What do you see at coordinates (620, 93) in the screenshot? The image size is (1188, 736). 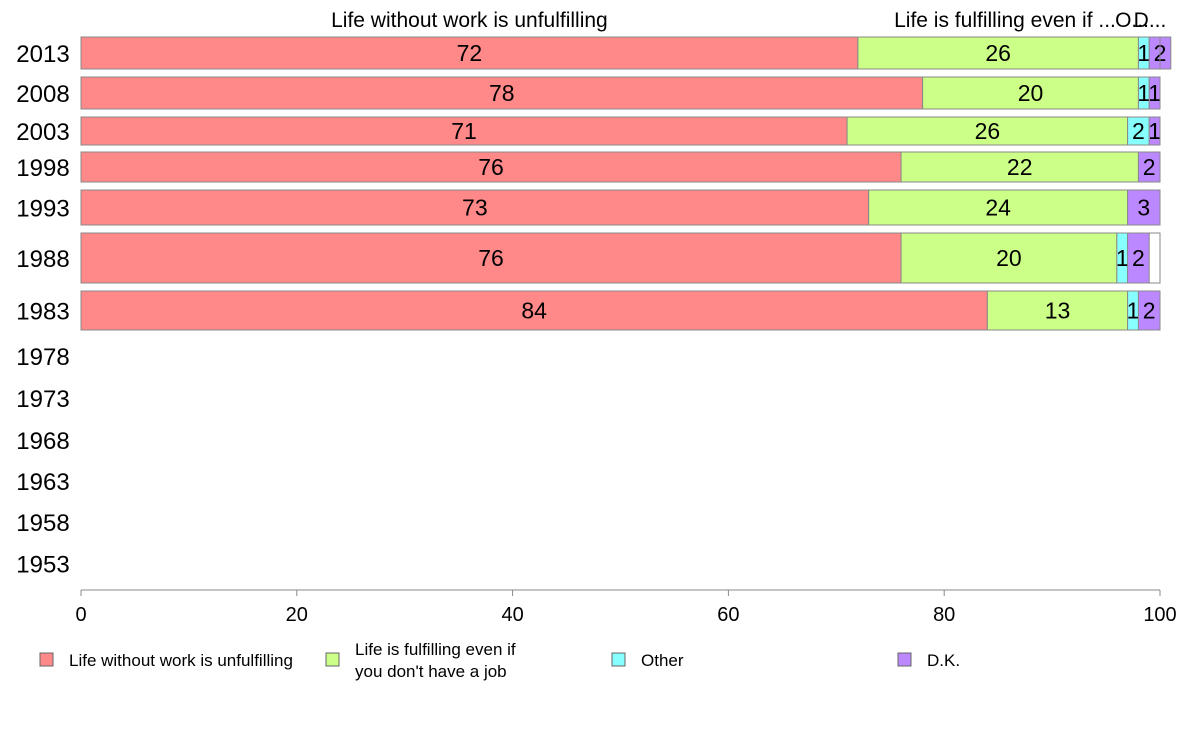 I see `bar-outline-2008` at bounding box center [620, 93].